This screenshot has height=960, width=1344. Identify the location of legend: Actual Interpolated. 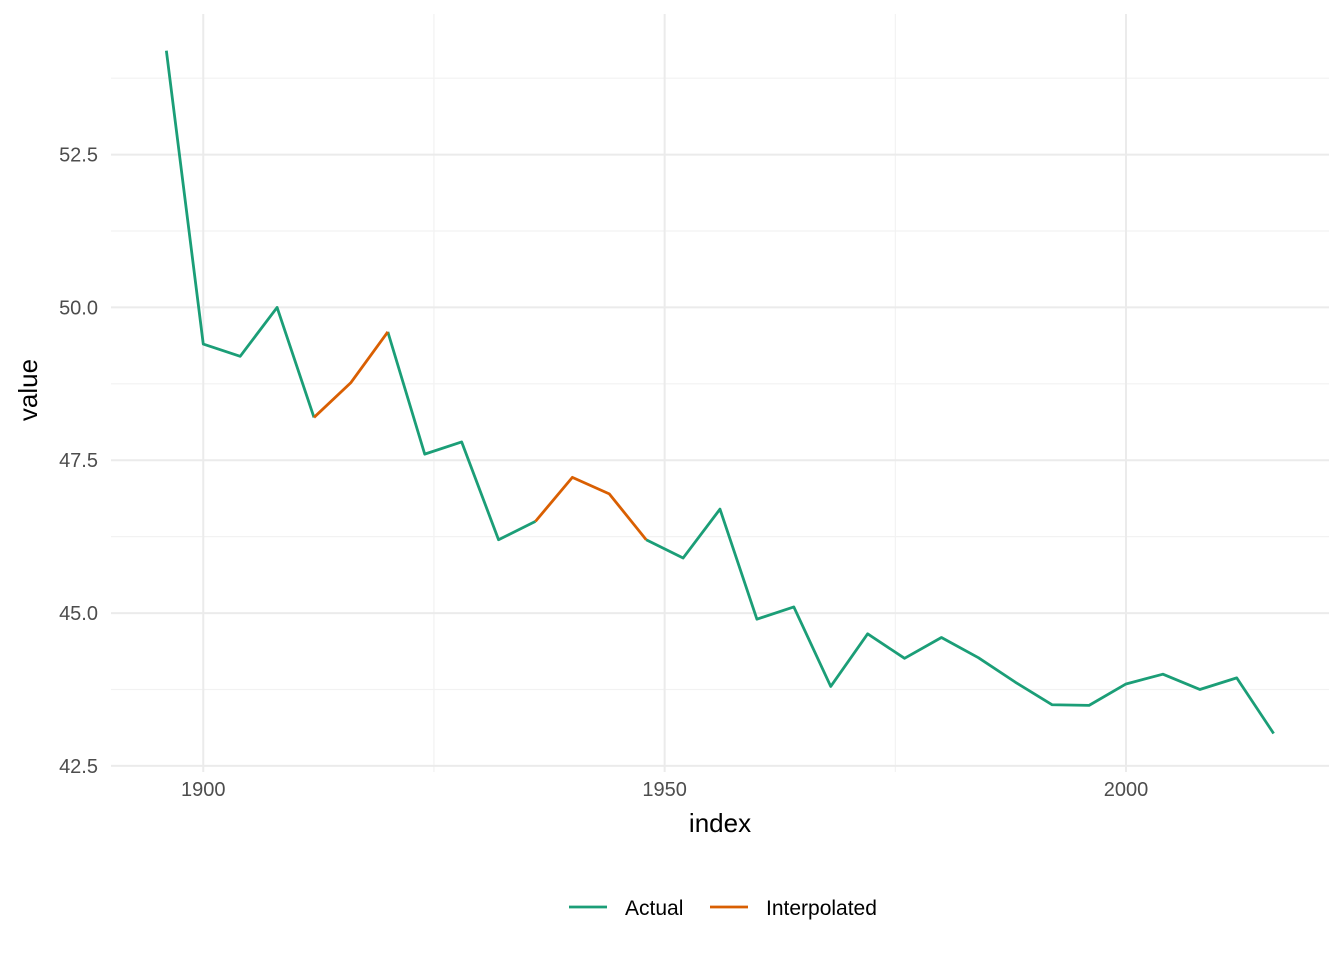
(723, 908).